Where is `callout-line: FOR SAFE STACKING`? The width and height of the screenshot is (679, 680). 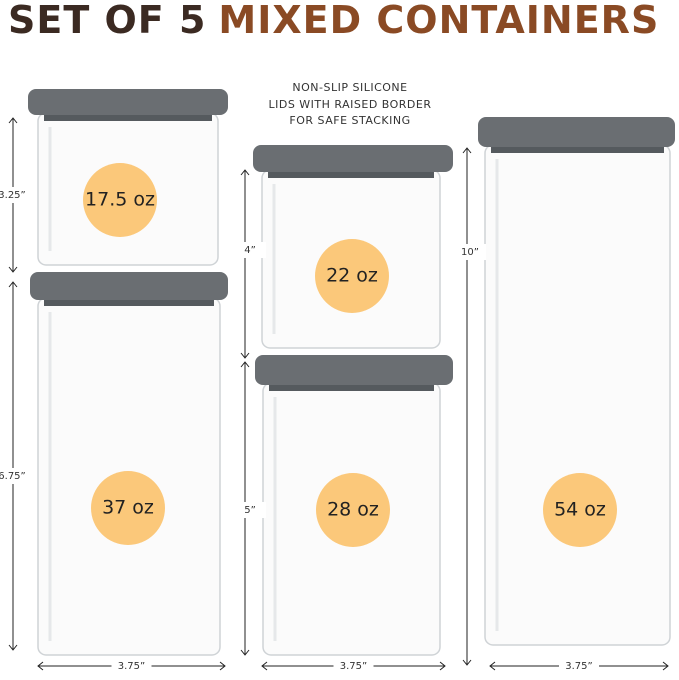 callout-line: FOR SAFE STACKING is located at coordinates (349, 120).